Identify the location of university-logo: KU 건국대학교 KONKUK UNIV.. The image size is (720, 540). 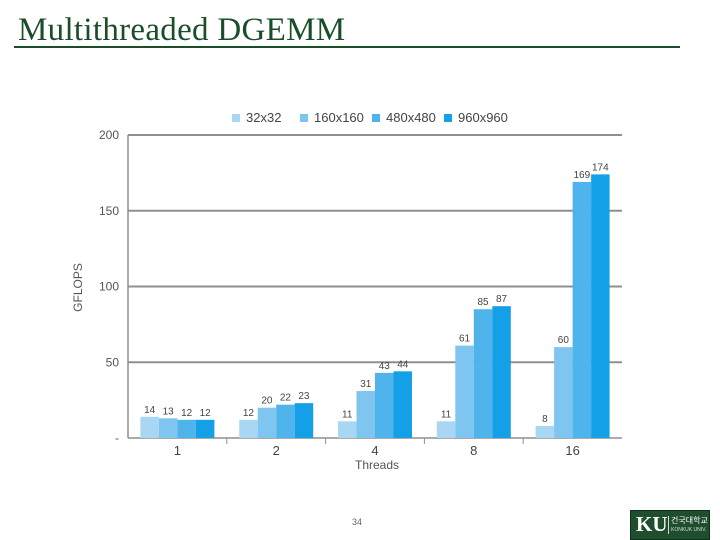
(670, 525).